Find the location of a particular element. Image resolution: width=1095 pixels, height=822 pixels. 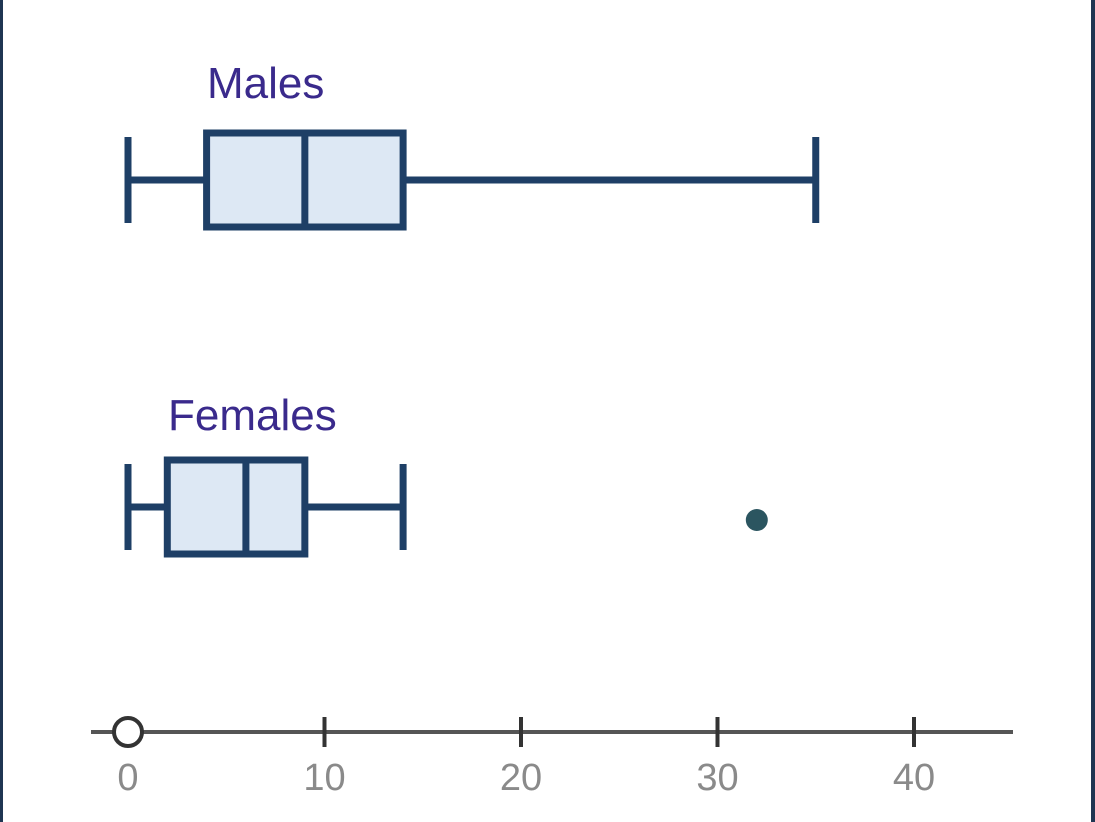

series-label-males: Males is located at coordinates (265, 83).